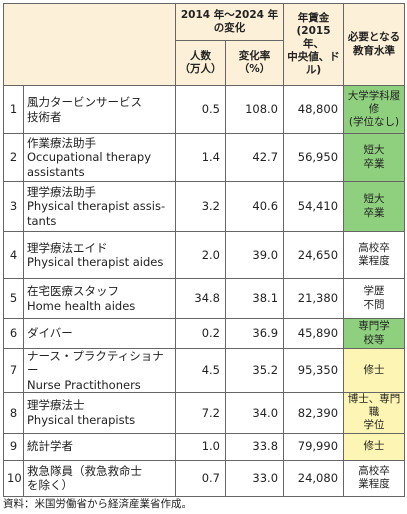  I want to click on people-cell: 1.4, so click(200, 157).